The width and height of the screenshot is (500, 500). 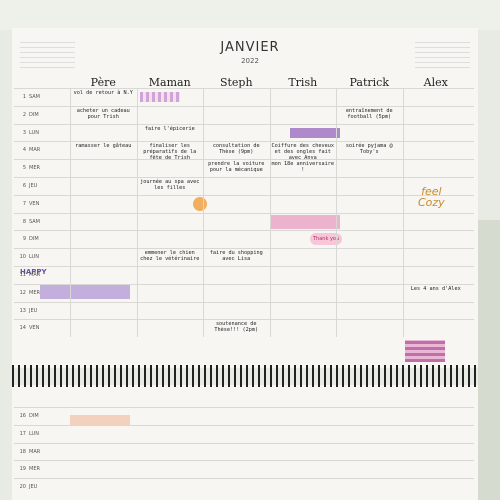 What do you see at coordinates (369, 113) in the screenshot?
I see `entry: entraînement de football (5pm)` at bounding box center [369, 113].